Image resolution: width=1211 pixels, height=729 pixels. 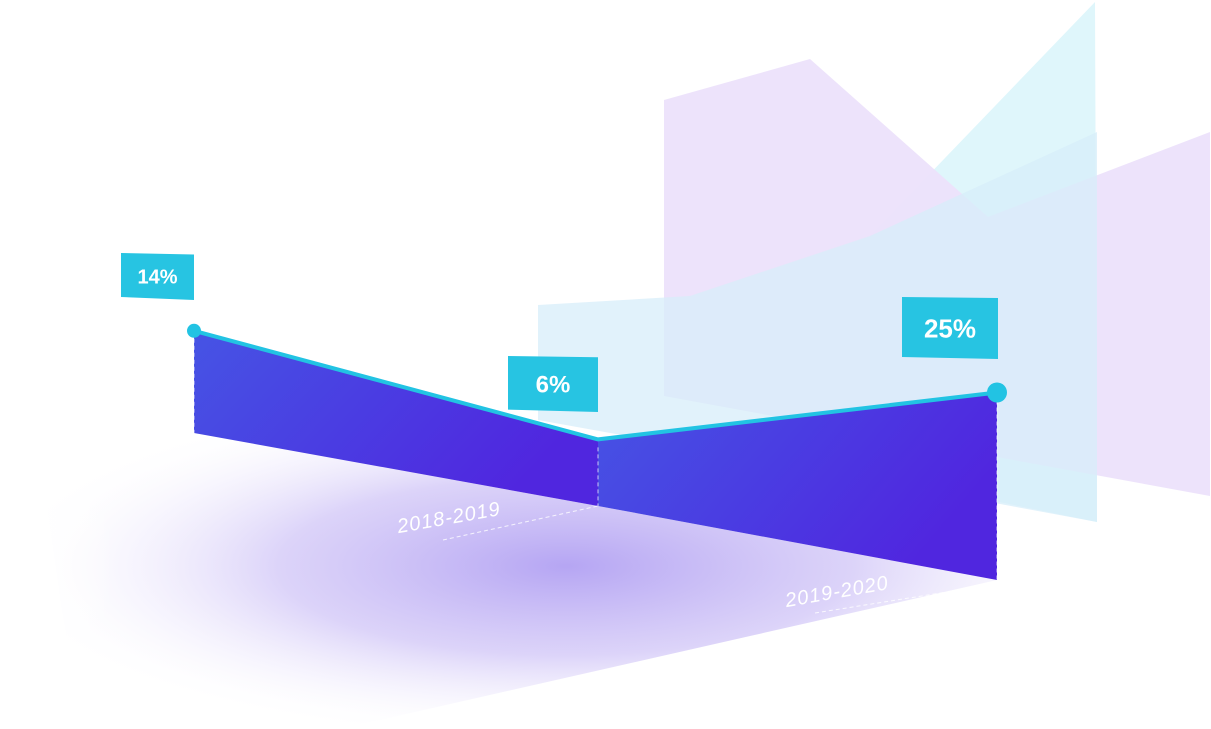 I want to click on floor-shadow-fade, so click(x=170, y=581).